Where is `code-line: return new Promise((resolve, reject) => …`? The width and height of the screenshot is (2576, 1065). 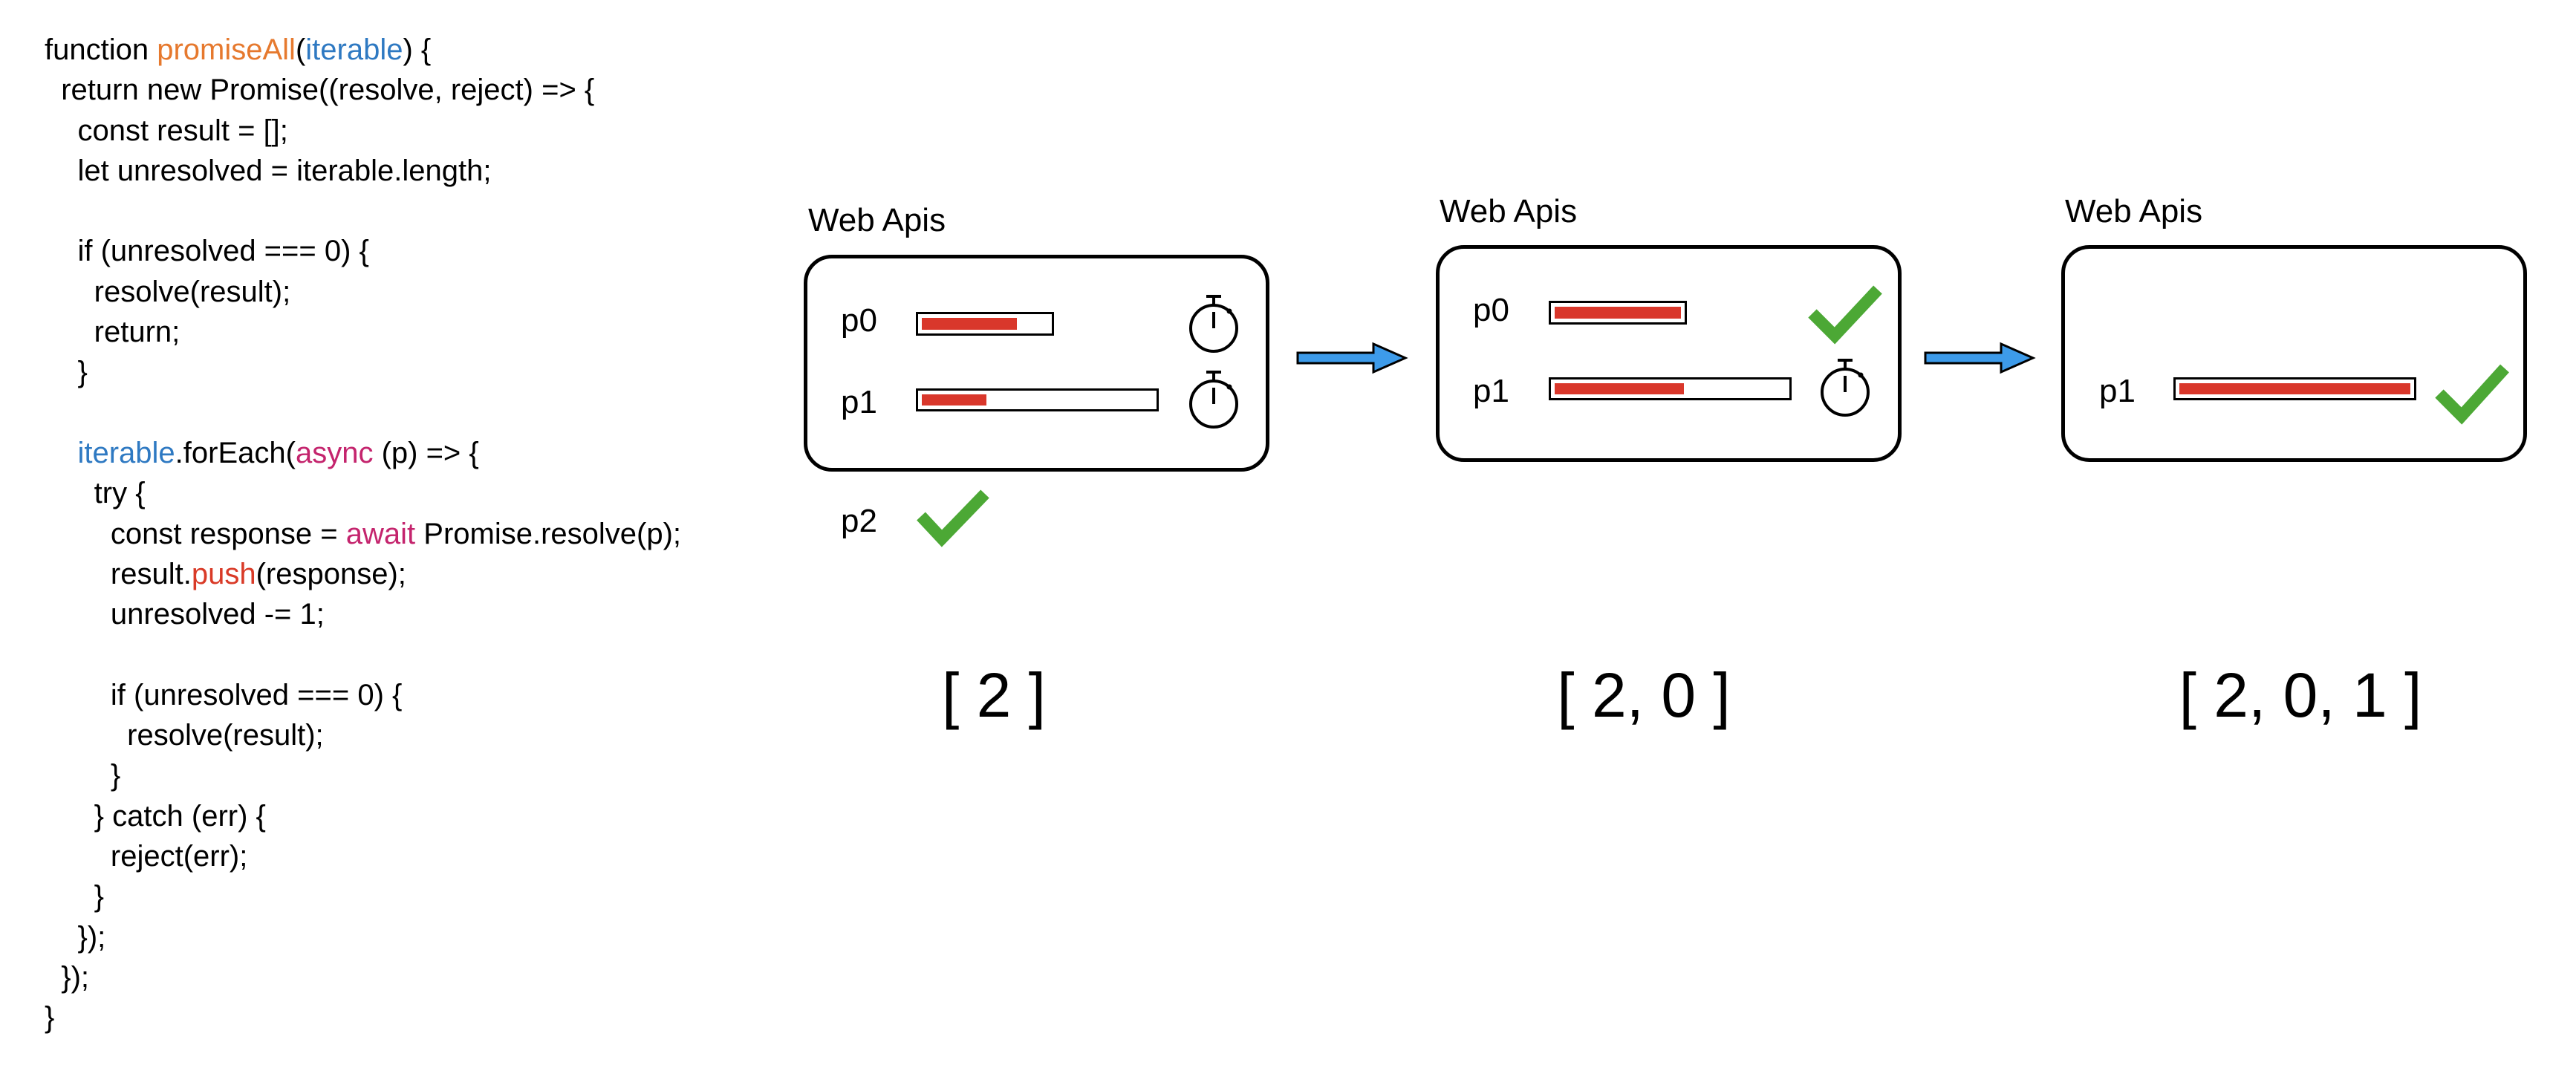
code-line: return new Promise((resolve, reject) => … is located at coordinates (420, 90).